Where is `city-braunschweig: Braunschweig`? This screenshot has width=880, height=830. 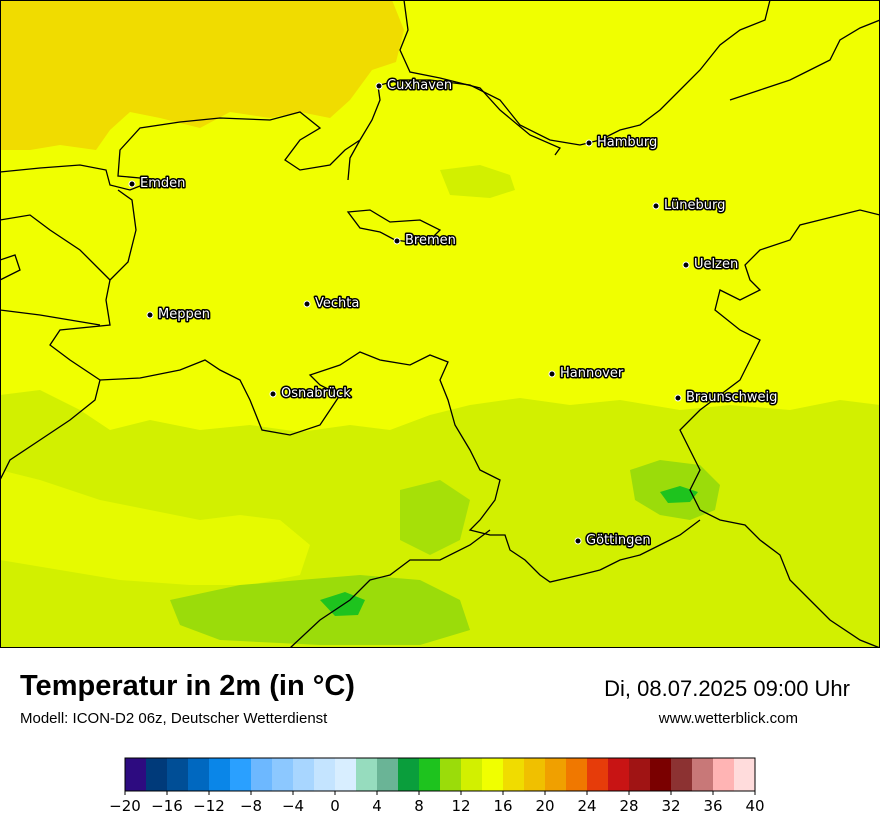 city-braunschweig: Braunschweig is located at coordinates (726, 398).